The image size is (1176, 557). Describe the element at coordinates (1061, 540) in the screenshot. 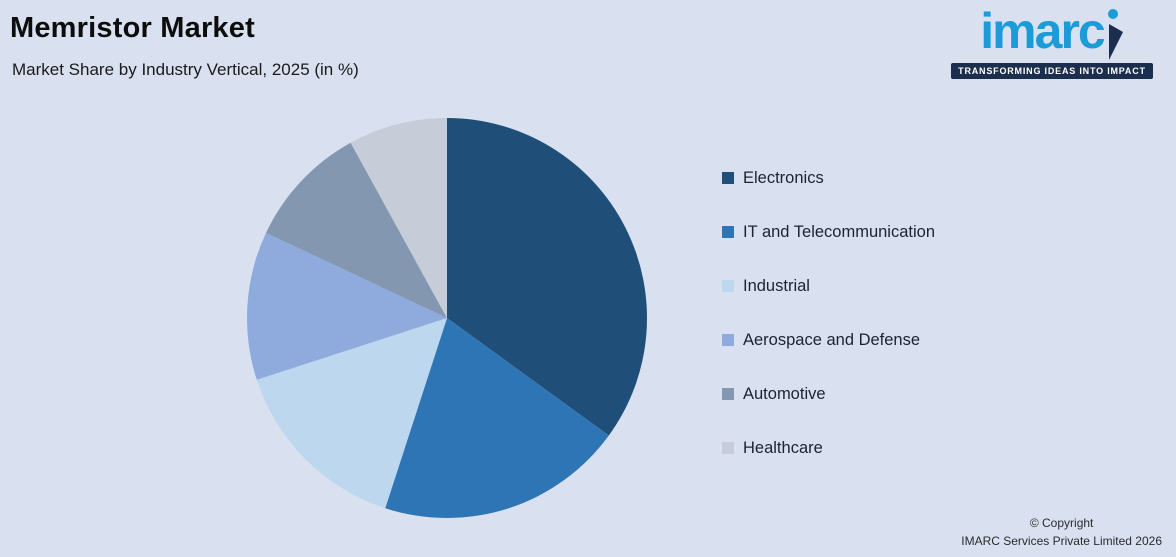

I see `copyright-line2: IMARC Services Private Limited 2026` at that location.